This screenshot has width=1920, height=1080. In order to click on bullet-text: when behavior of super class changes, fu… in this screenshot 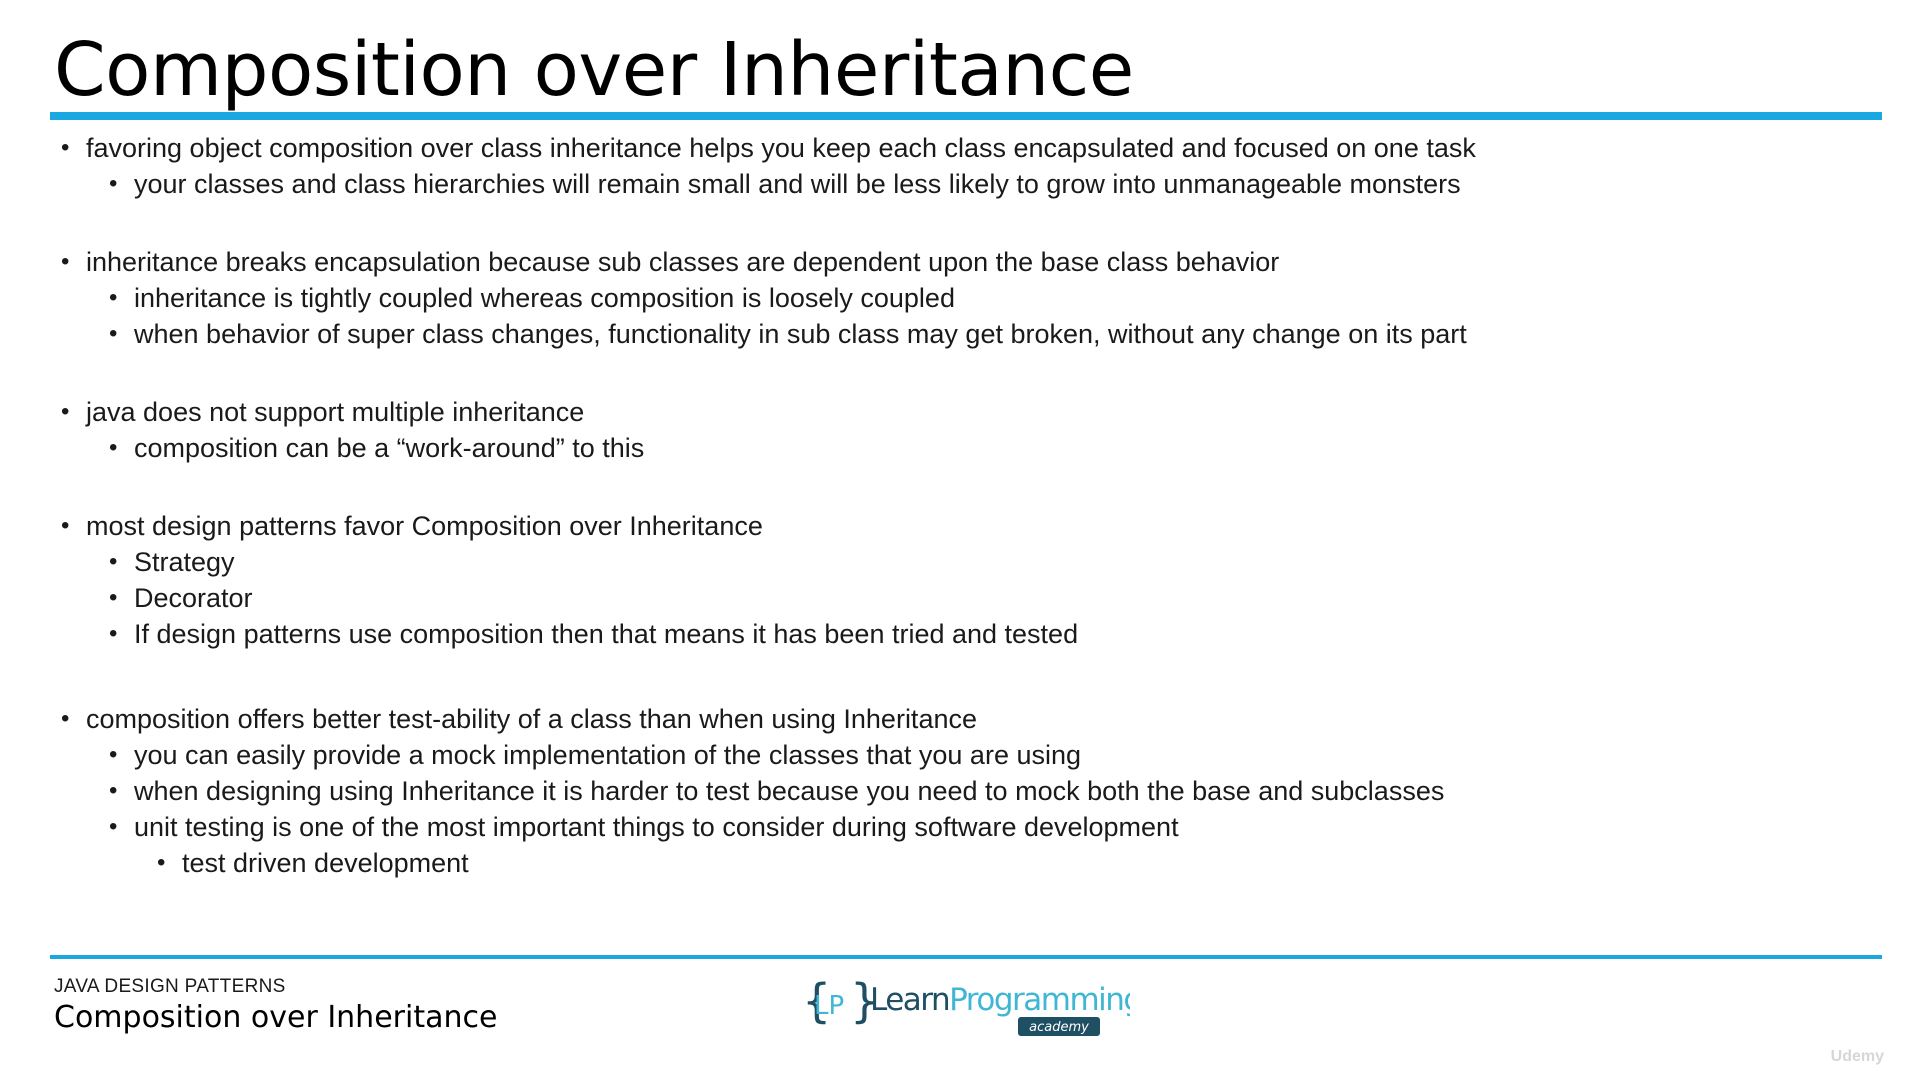, I will do `click(800, 334)`.